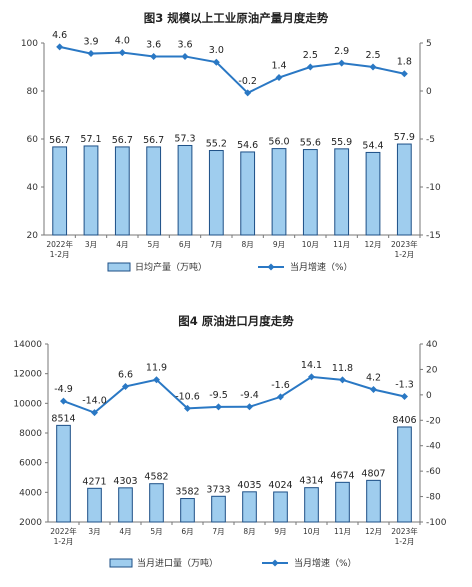 The width and height of the screenshot is (472, 587). What do you see at coordinates (433, 472) in the screenshot?
I see `y-right-tick-label: -60` at bounding box center [433, 472].